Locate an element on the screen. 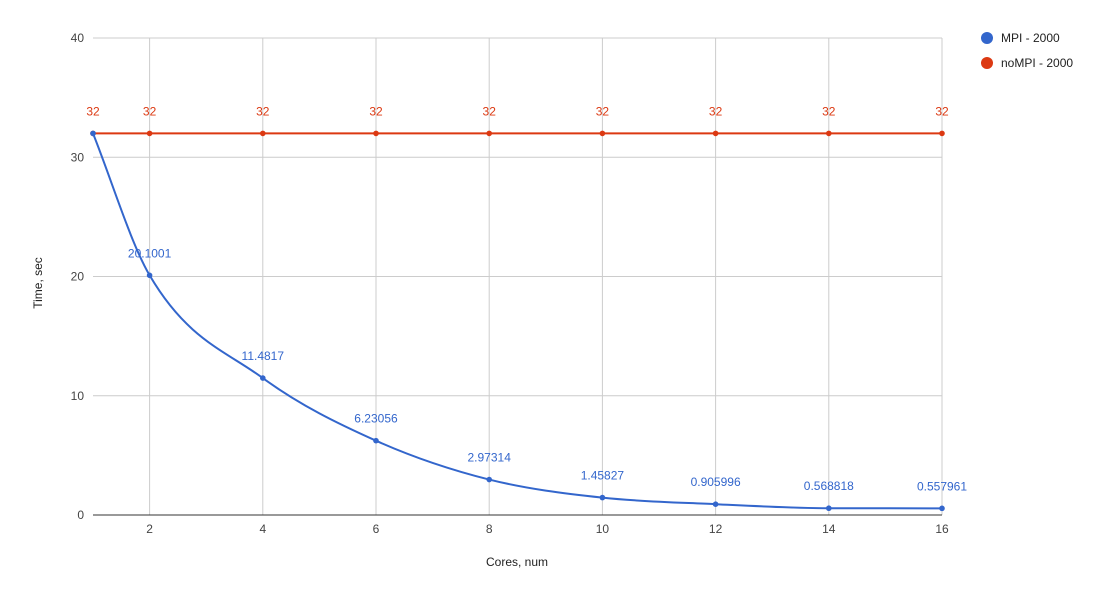 The image size is (1103, 604). x-tick-label: 16 is located at coordinates (942, 529).